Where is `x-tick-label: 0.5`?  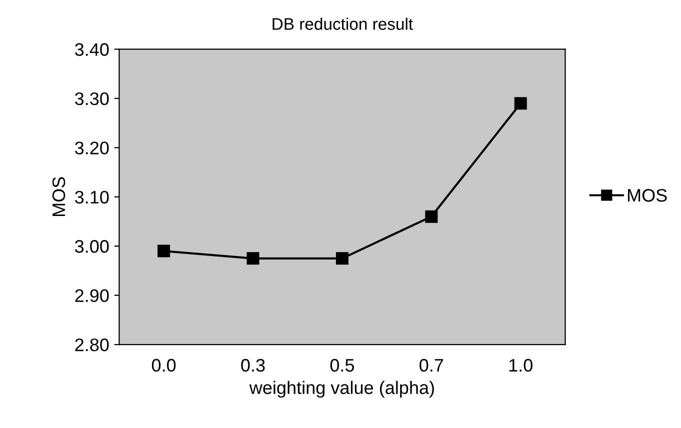
x-tick-label: 0.5 is located at coordinates (342, 365).